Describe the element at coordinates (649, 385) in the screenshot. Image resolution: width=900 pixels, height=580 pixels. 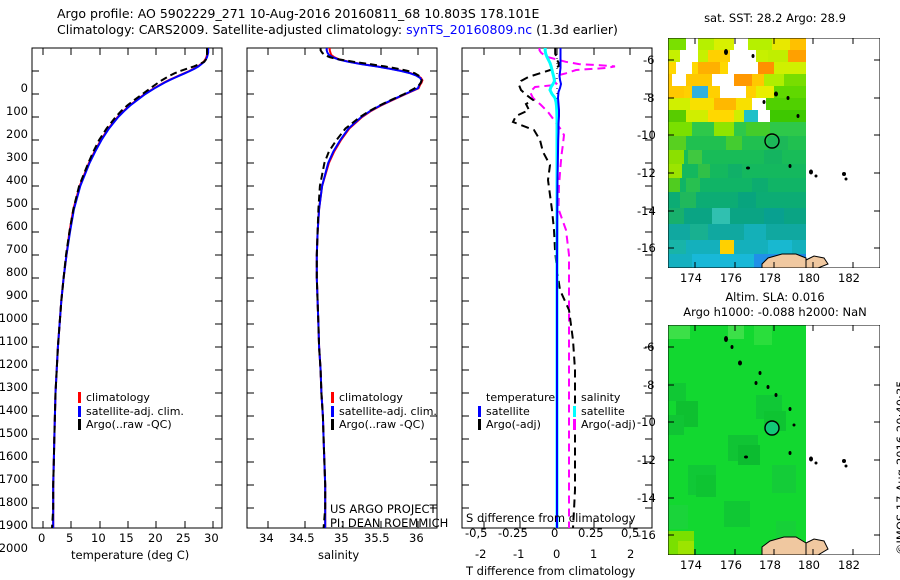
I see `sla-lat-m8: -8` at that location.